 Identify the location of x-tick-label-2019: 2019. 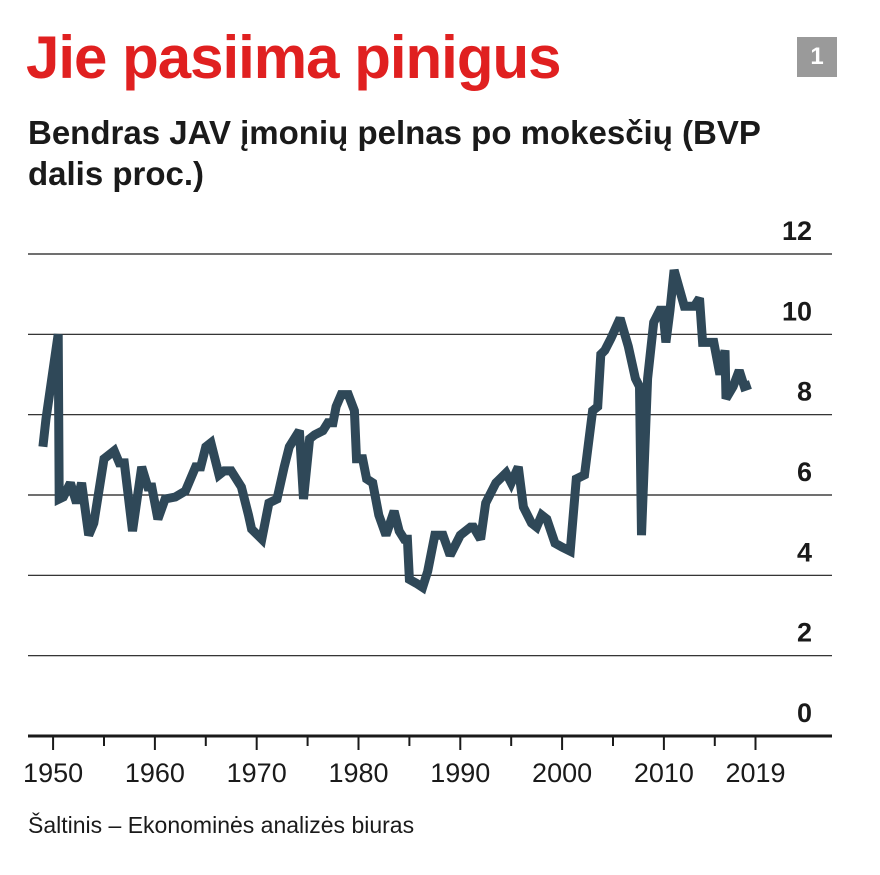
(755, 773).